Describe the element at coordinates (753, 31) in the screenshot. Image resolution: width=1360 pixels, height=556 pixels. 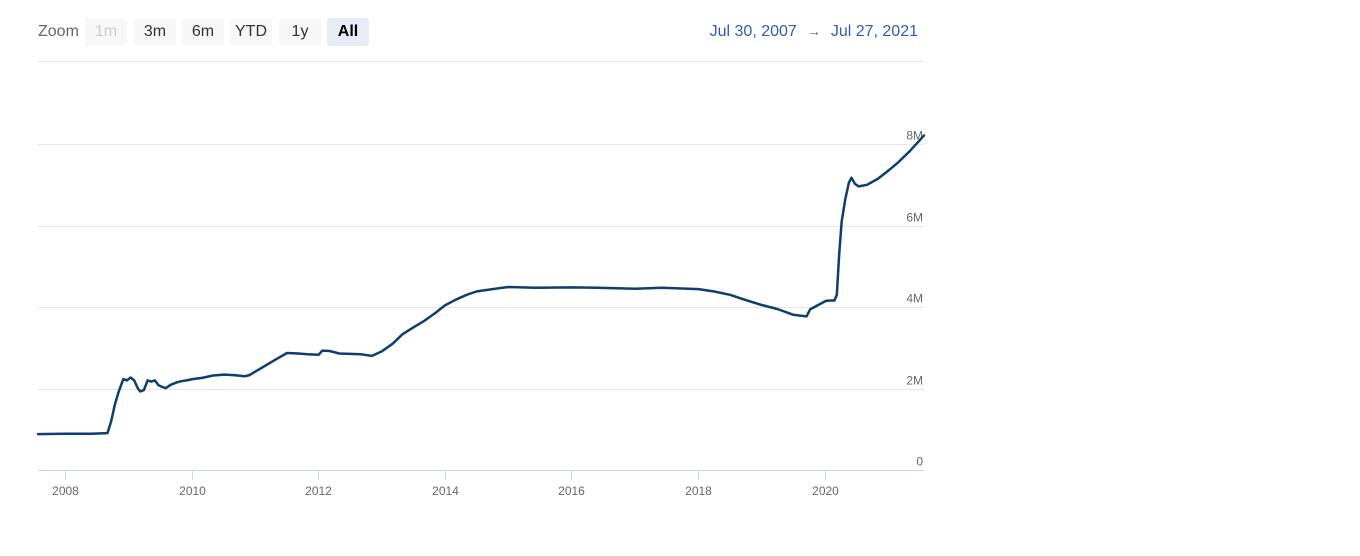
I see `range-from-date: Jul 30, 2007` at that location.